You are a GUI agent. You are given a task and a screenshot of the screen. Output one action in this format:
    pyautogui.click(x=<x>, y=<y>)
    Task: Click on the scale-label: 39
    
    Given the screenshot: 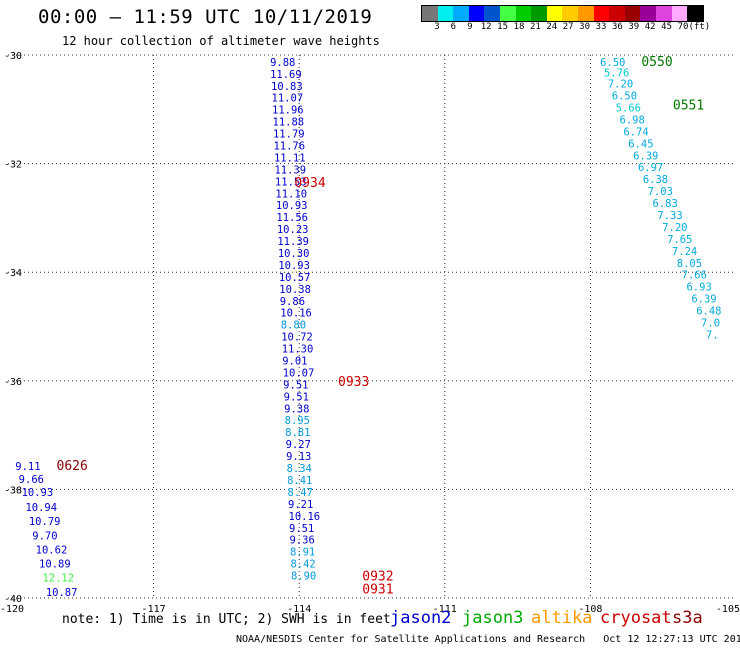 What is the action you would take?
    pyautogui.click(x=634, y=27)
    